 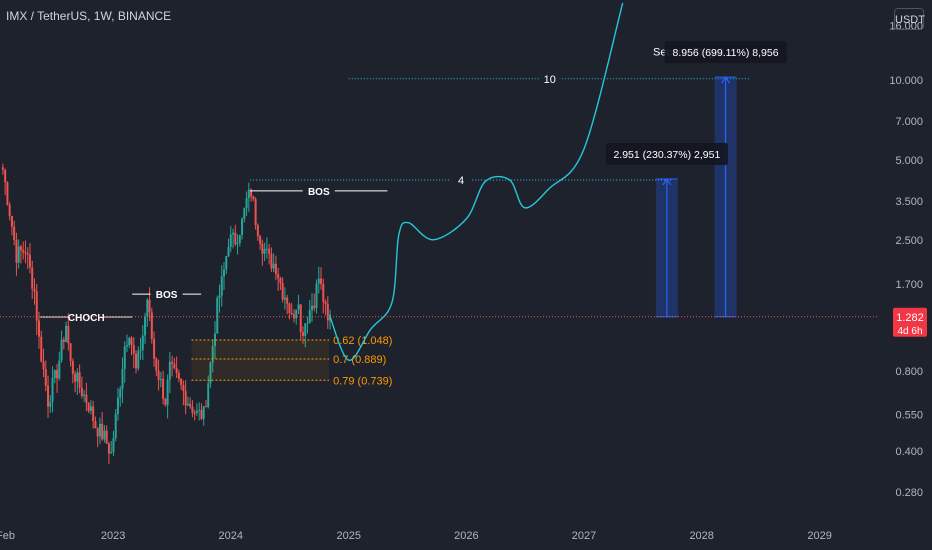 I want to click on chart-title: IMX / TetherUS, 1W, BINANCE, so click(x=89, y=16).